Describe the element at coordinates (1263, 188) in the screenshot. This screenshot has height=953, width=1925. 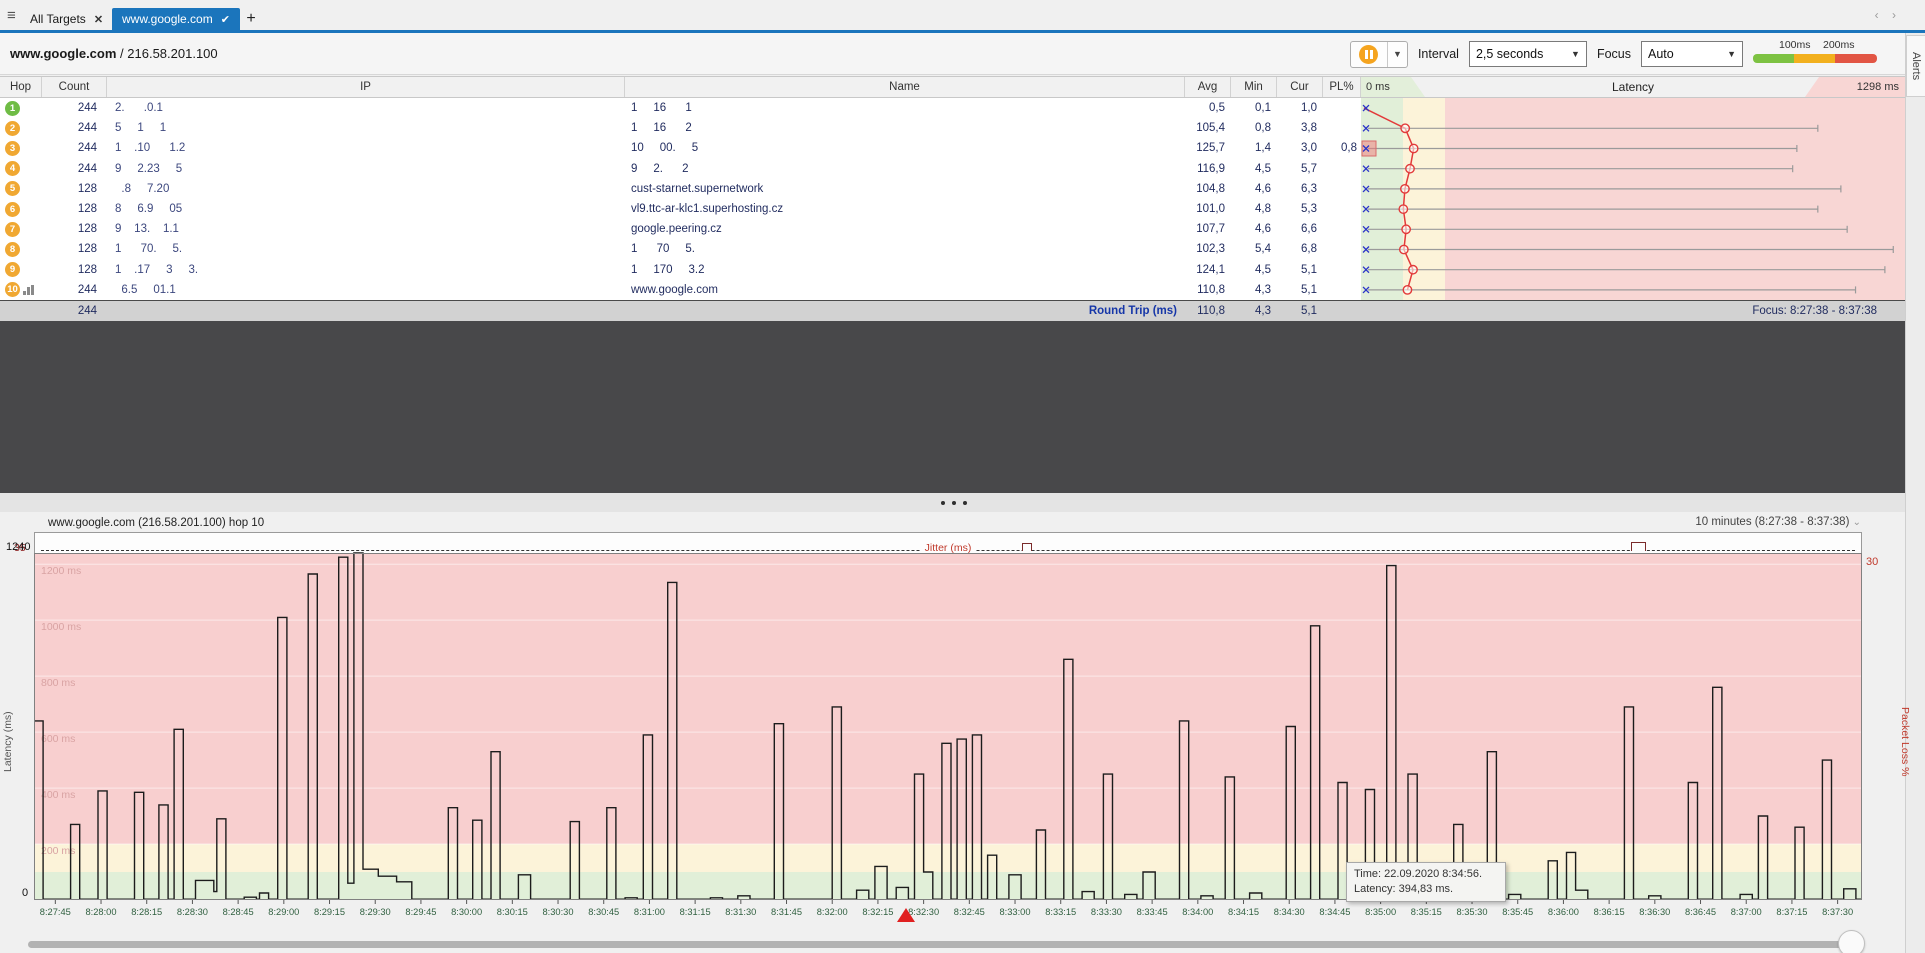
I see `min-cell: 4,6` at that location.